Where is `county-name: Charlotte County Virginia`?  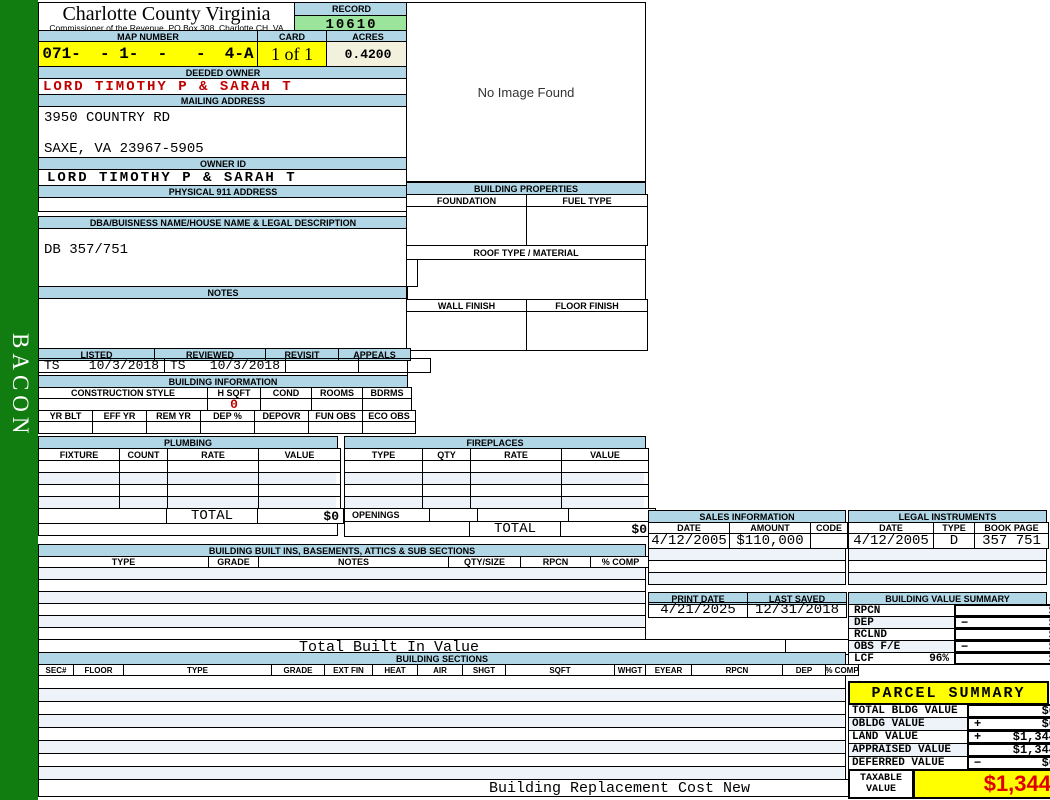 county-name: Charlotte County Virginia is located at coordinates (166, 14).